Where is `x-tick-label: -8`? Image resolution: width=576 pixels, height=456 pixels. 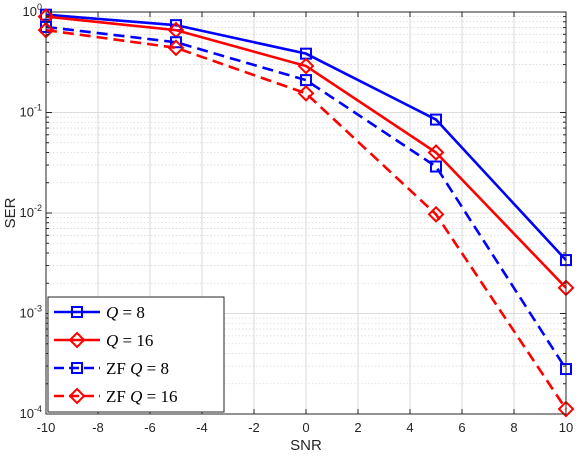
x-tick-label: -8 is located at coordinates (98, 427).